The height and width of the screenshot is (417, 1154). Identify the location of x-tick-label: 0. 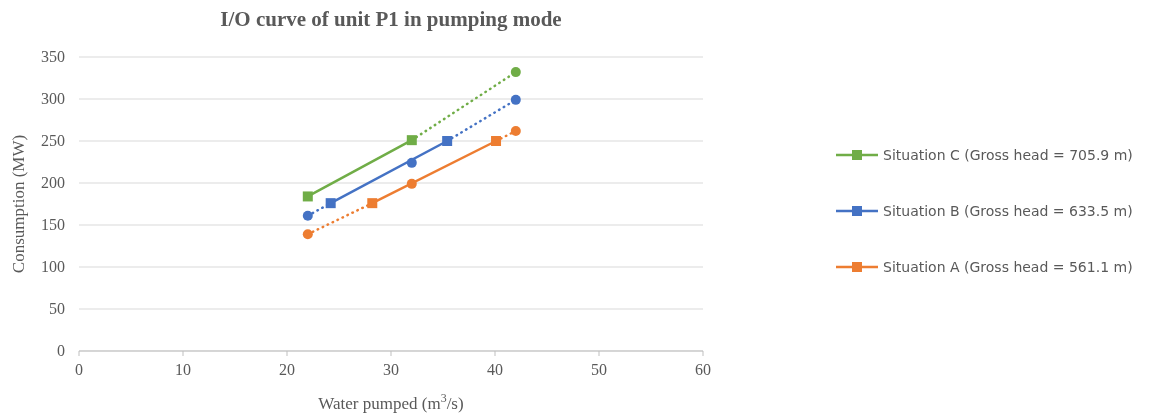
(79, 369).